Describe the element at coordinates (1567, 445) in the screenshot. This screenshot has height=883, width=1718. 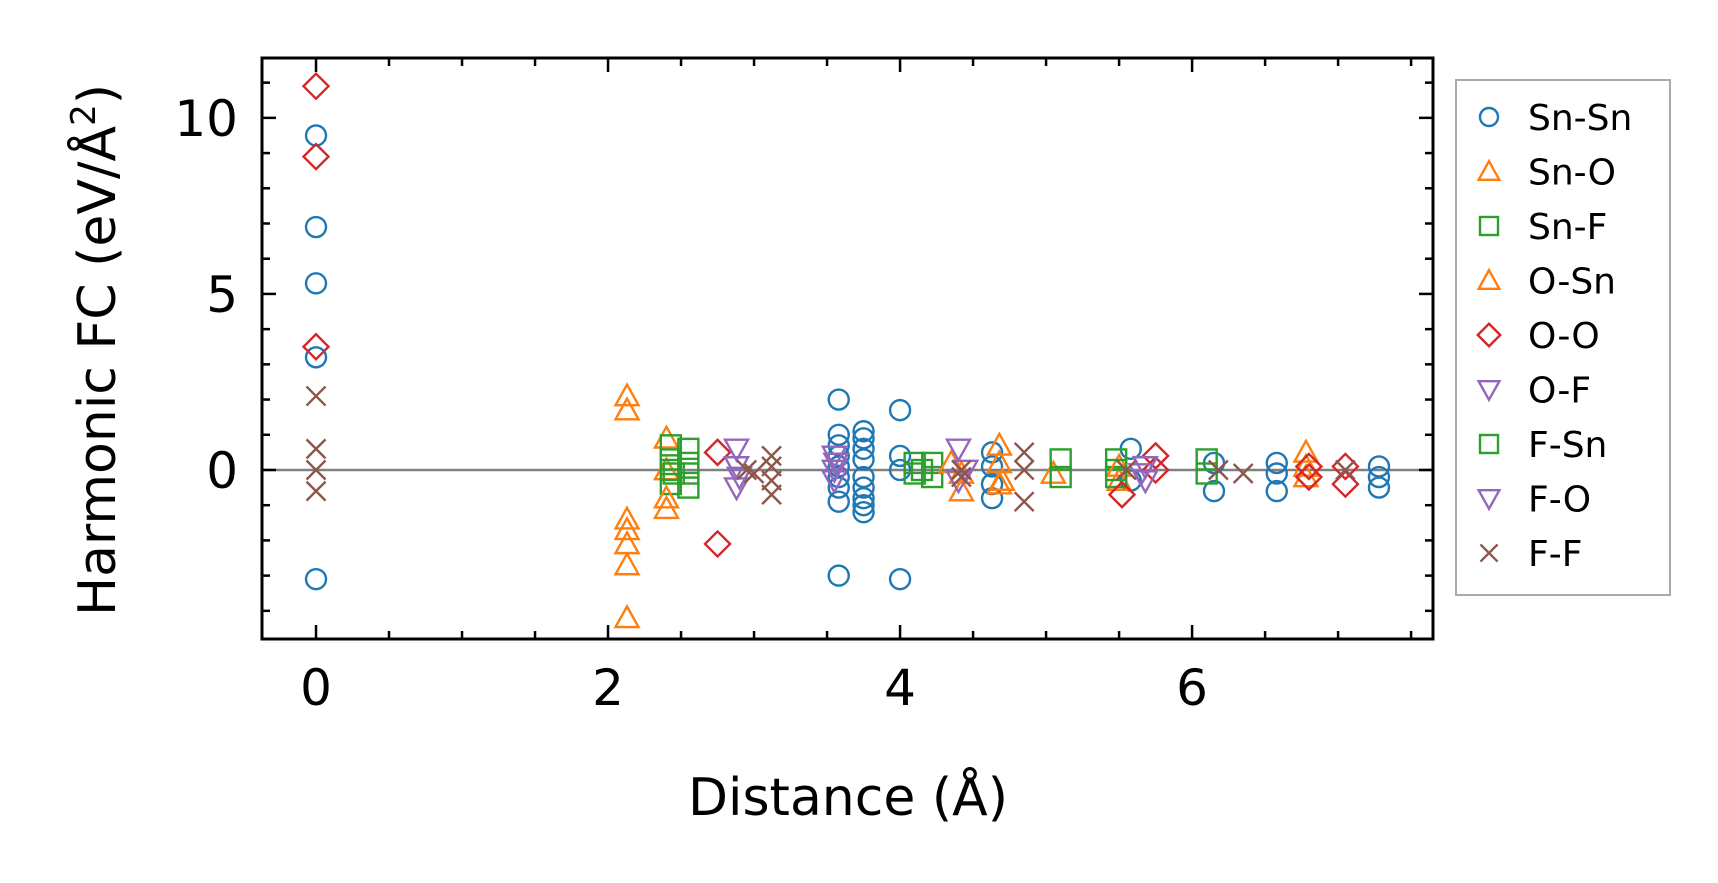
I see `legend-label-f-sn: F-Sn` at that location.